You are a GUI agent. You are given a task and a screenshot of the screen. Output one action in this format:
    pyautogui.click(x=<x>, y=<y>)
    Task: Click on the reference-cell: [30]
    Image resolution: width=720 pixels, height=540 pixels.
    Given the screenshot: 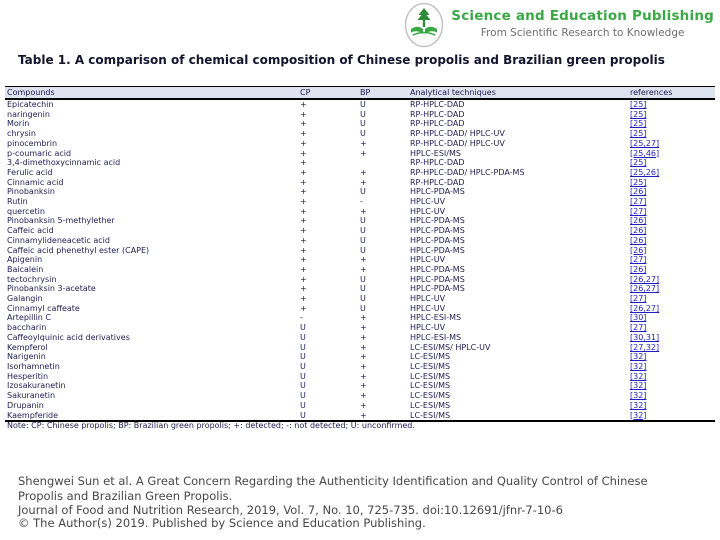 What is the action you would take?
    pyautogui.click(x=671, y=318)
    